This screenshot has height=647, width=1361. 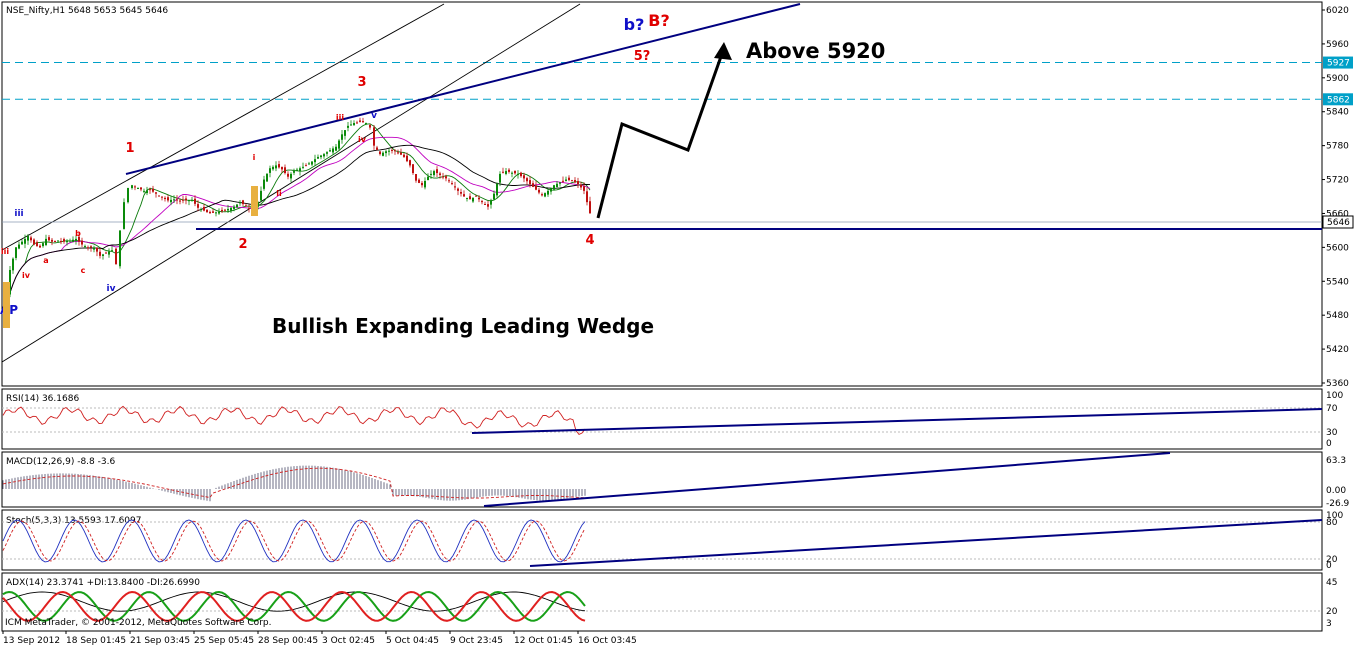 I want to click on subwave-label: ii, so click(x=279, y=193).